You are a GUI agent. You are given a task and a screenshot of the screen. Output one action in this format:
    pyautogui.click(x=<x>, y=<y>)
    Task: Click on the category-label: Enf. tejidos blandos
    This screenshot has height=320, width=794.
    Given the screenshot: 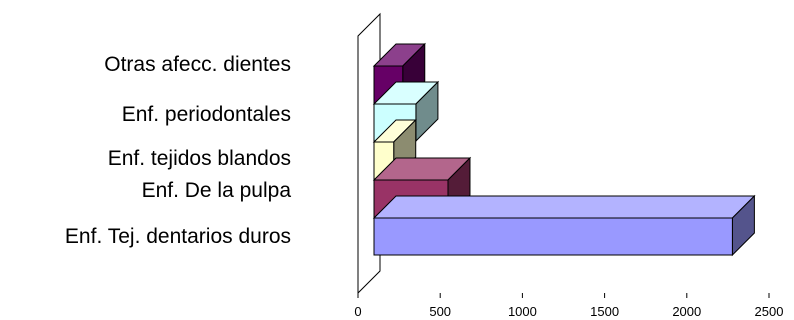 What is the action you would take?
    pyautogui.click(x=199, y=158)
    